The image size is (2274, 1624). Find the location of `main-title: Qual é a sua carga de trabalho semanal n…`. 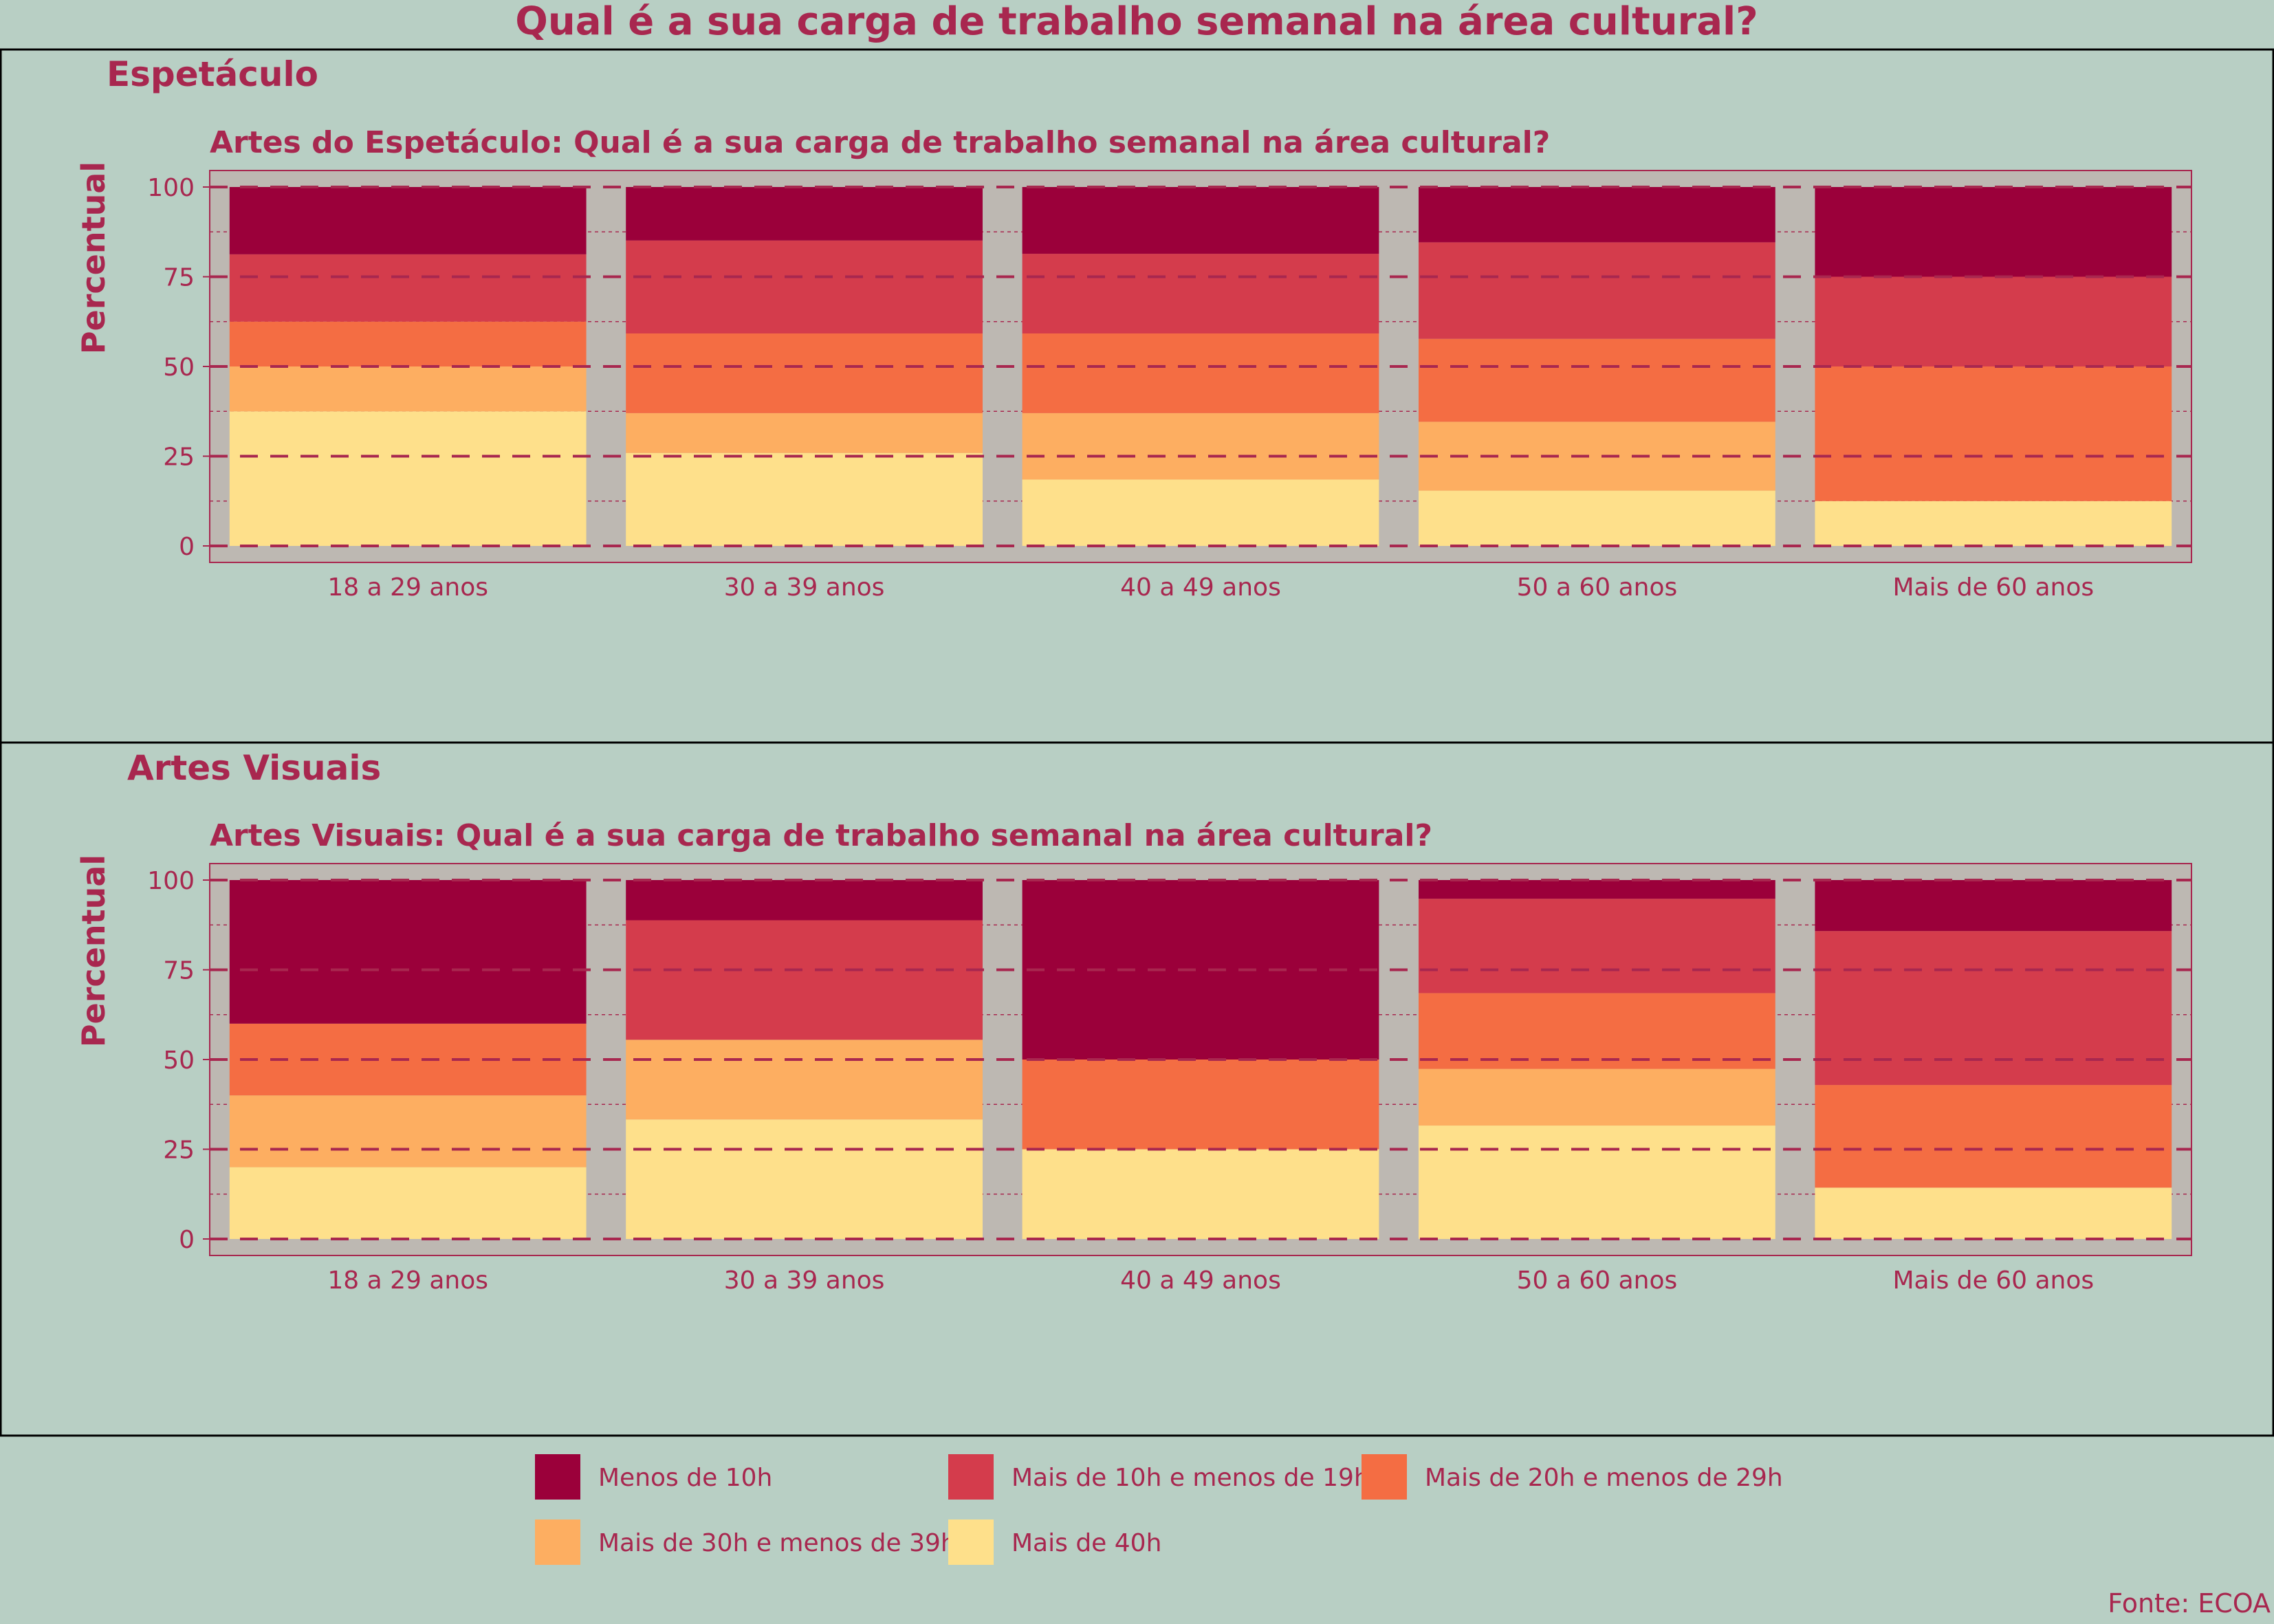

main-title: Qual é a sua carga de trabalho semanal n… is located at coordinates (1136, 22).